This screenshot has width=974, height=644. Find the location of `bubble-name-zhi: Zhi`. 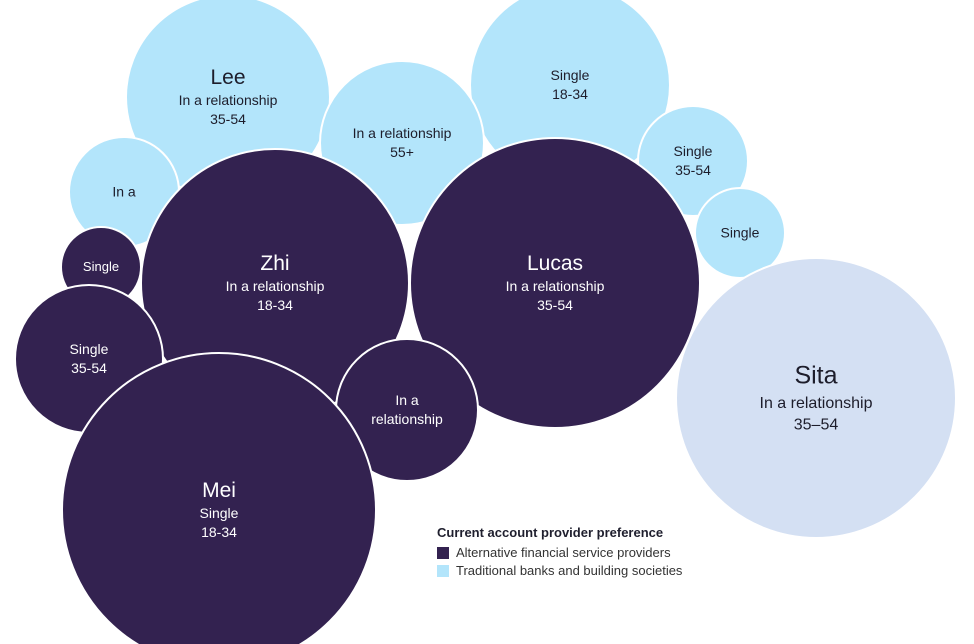

bubble-name-zhi: Zhi is located at coordinates (274, 263).